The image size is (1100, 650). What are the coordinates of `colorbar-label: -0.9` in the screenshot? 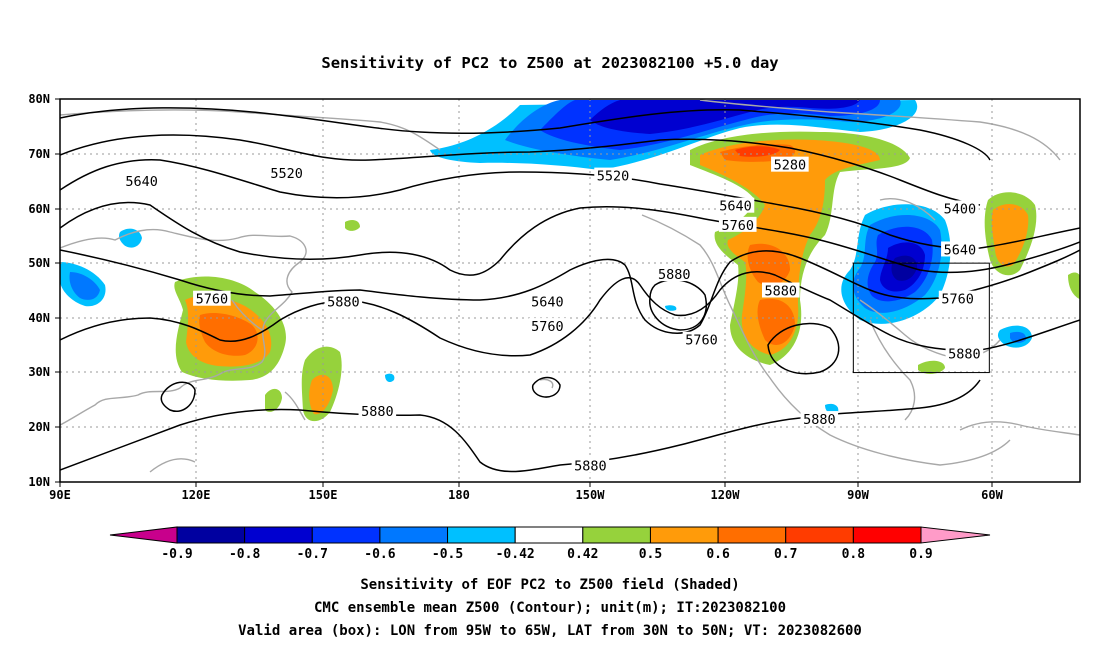 It's located at (176, 554).